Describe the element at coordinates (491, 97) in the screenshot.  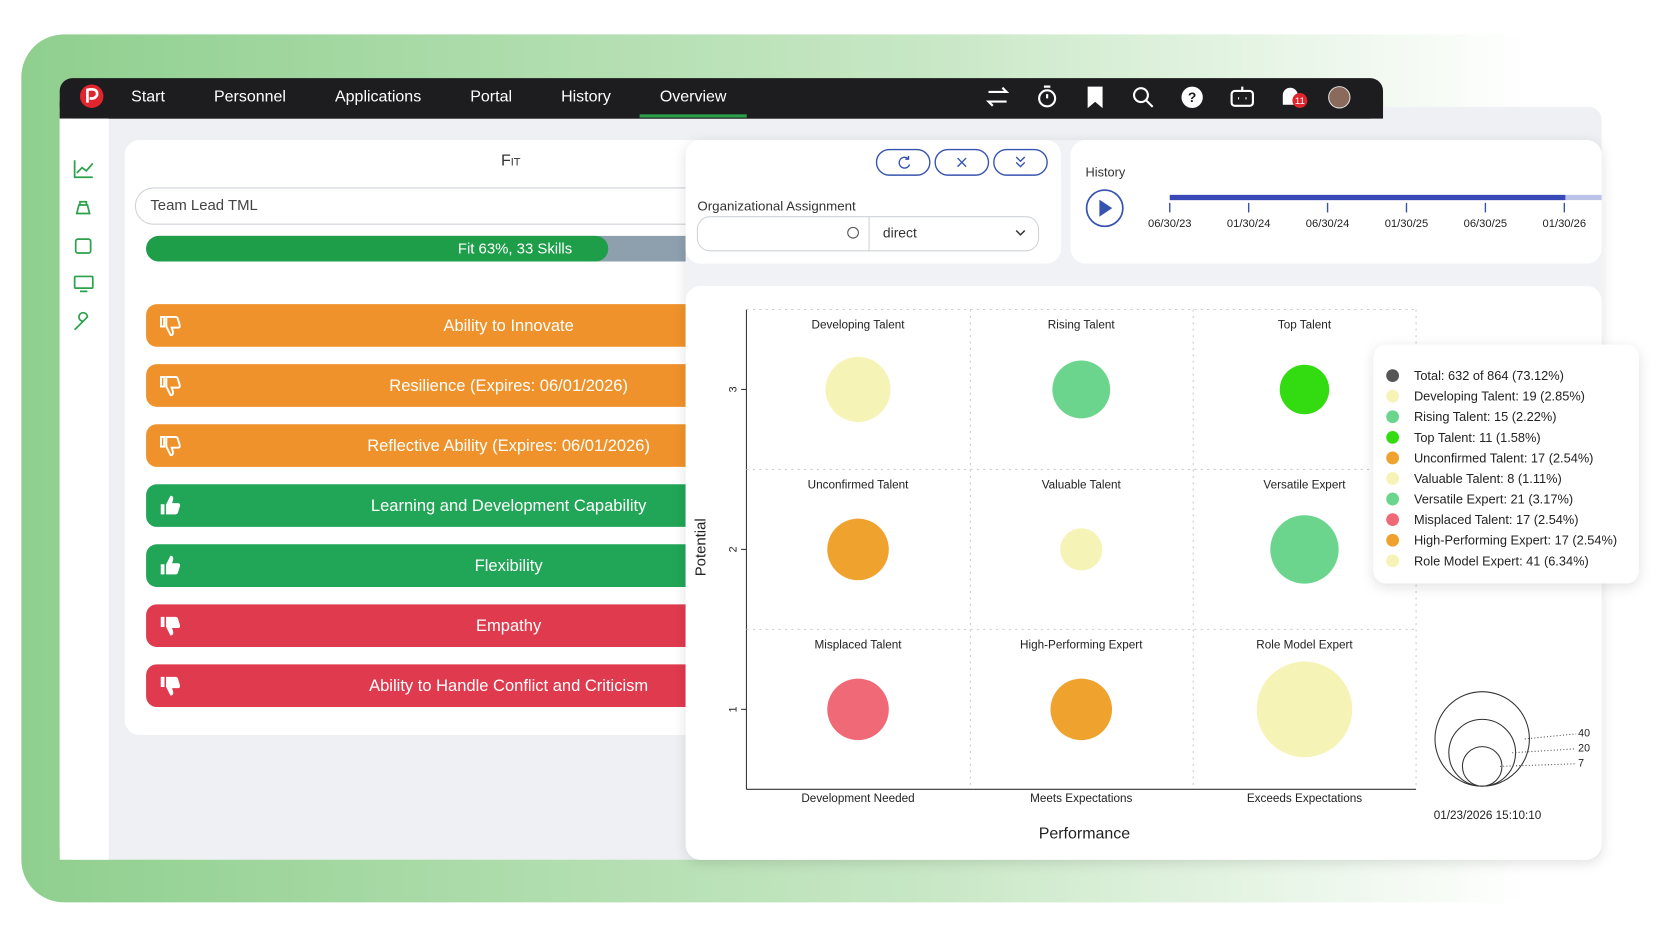
I see `nav-item: Portal` at that location.